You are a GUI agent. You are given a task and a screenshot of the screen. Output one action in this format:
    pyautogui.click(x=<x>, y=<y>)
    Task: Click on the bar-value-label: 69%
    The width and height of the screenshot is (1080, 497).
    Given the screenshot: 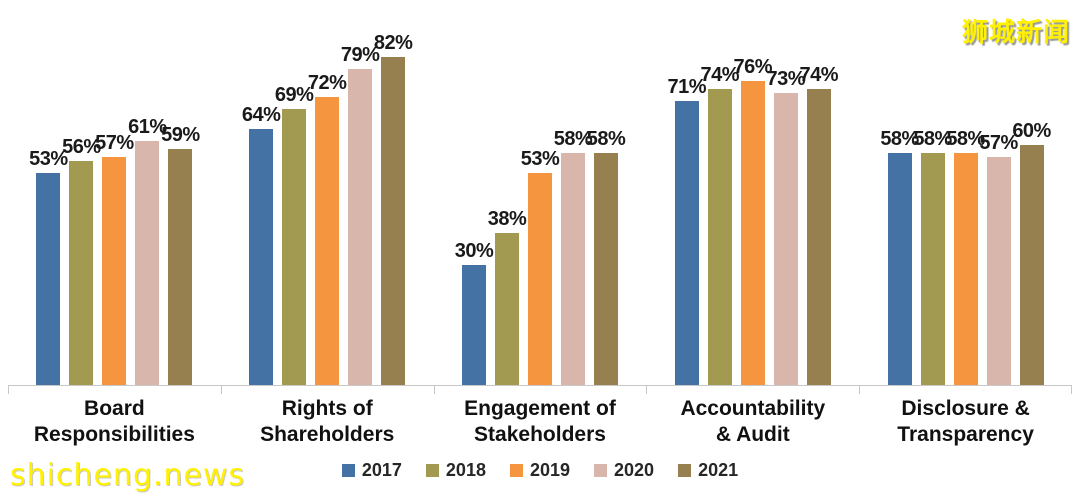 What is the action you would take?
    pyautogui.click(x=294, y=95)
    